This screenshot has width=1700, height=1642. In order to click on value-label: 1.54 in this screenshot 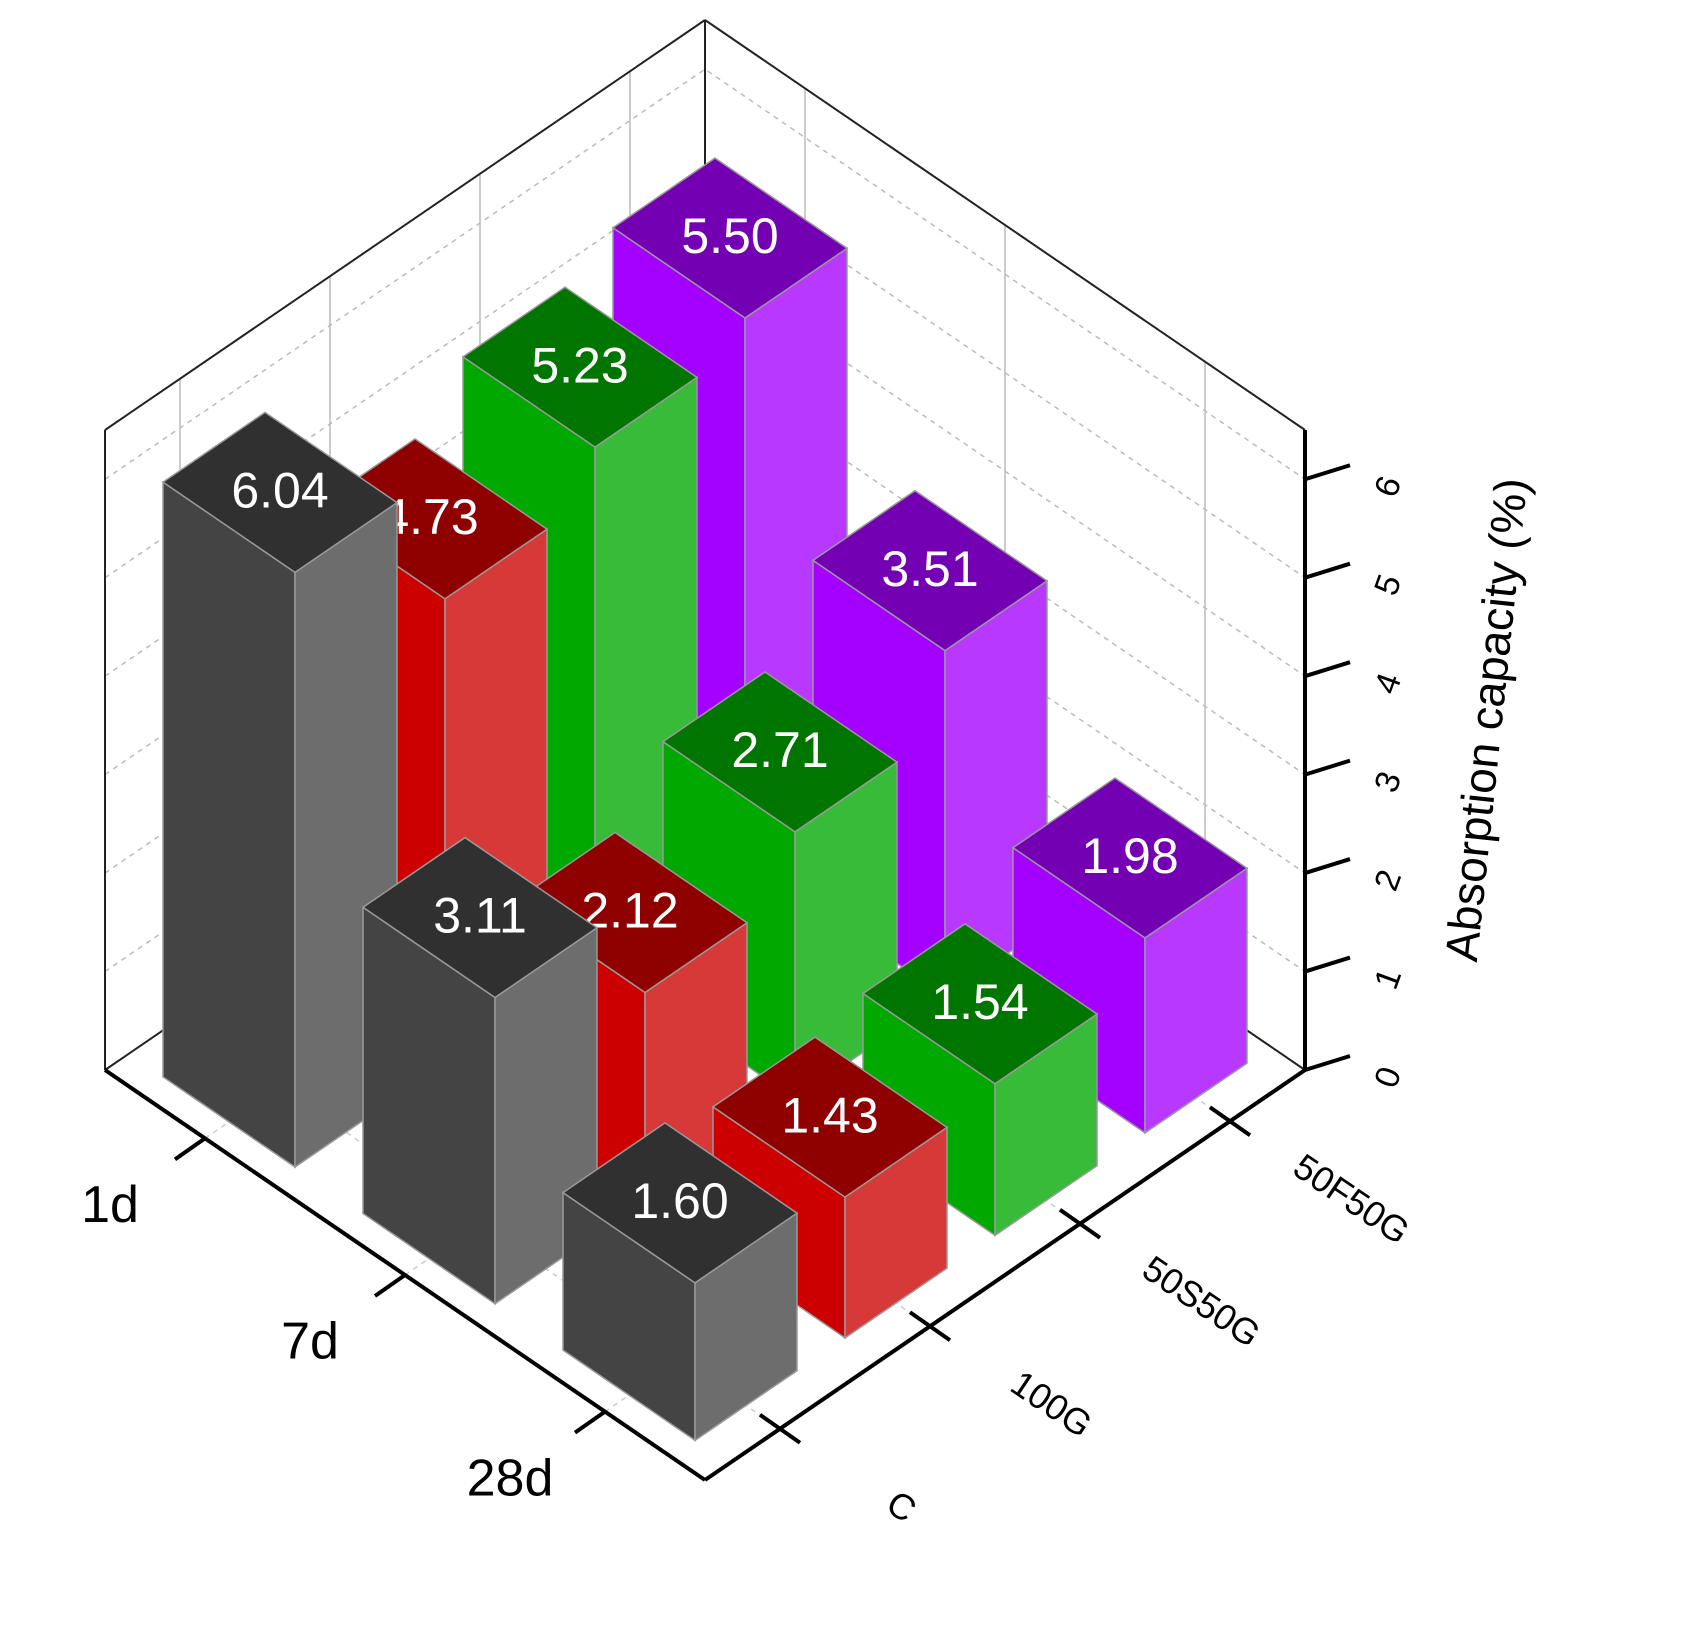, I will do `click(979, 1002)`.